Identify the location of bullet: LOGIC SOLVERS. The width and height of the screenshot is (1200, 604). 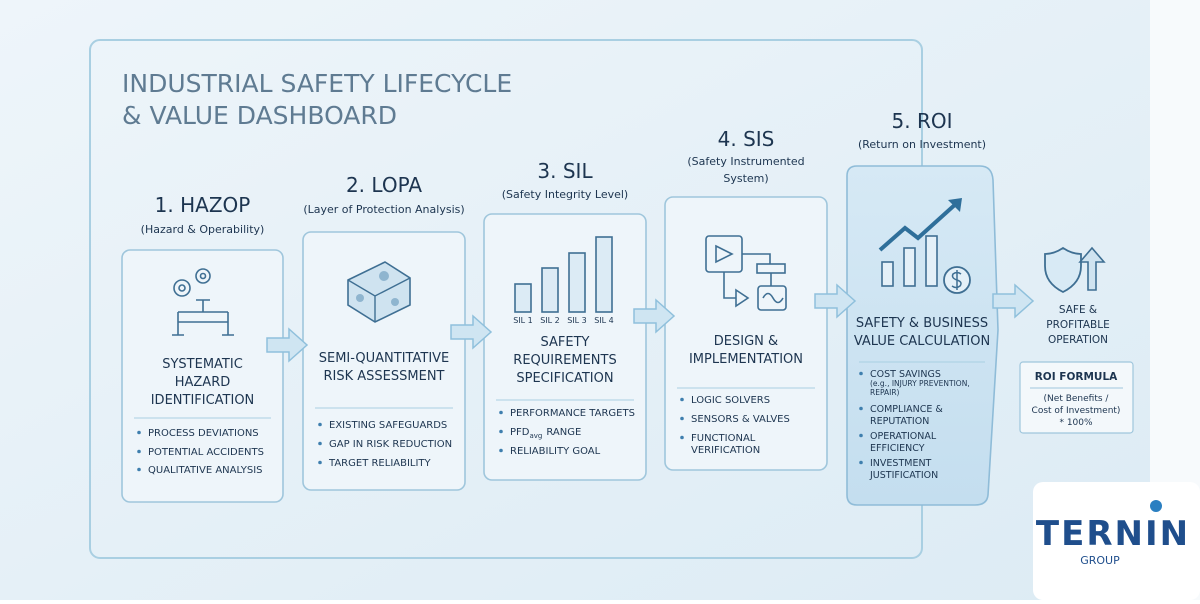
(730, 400).